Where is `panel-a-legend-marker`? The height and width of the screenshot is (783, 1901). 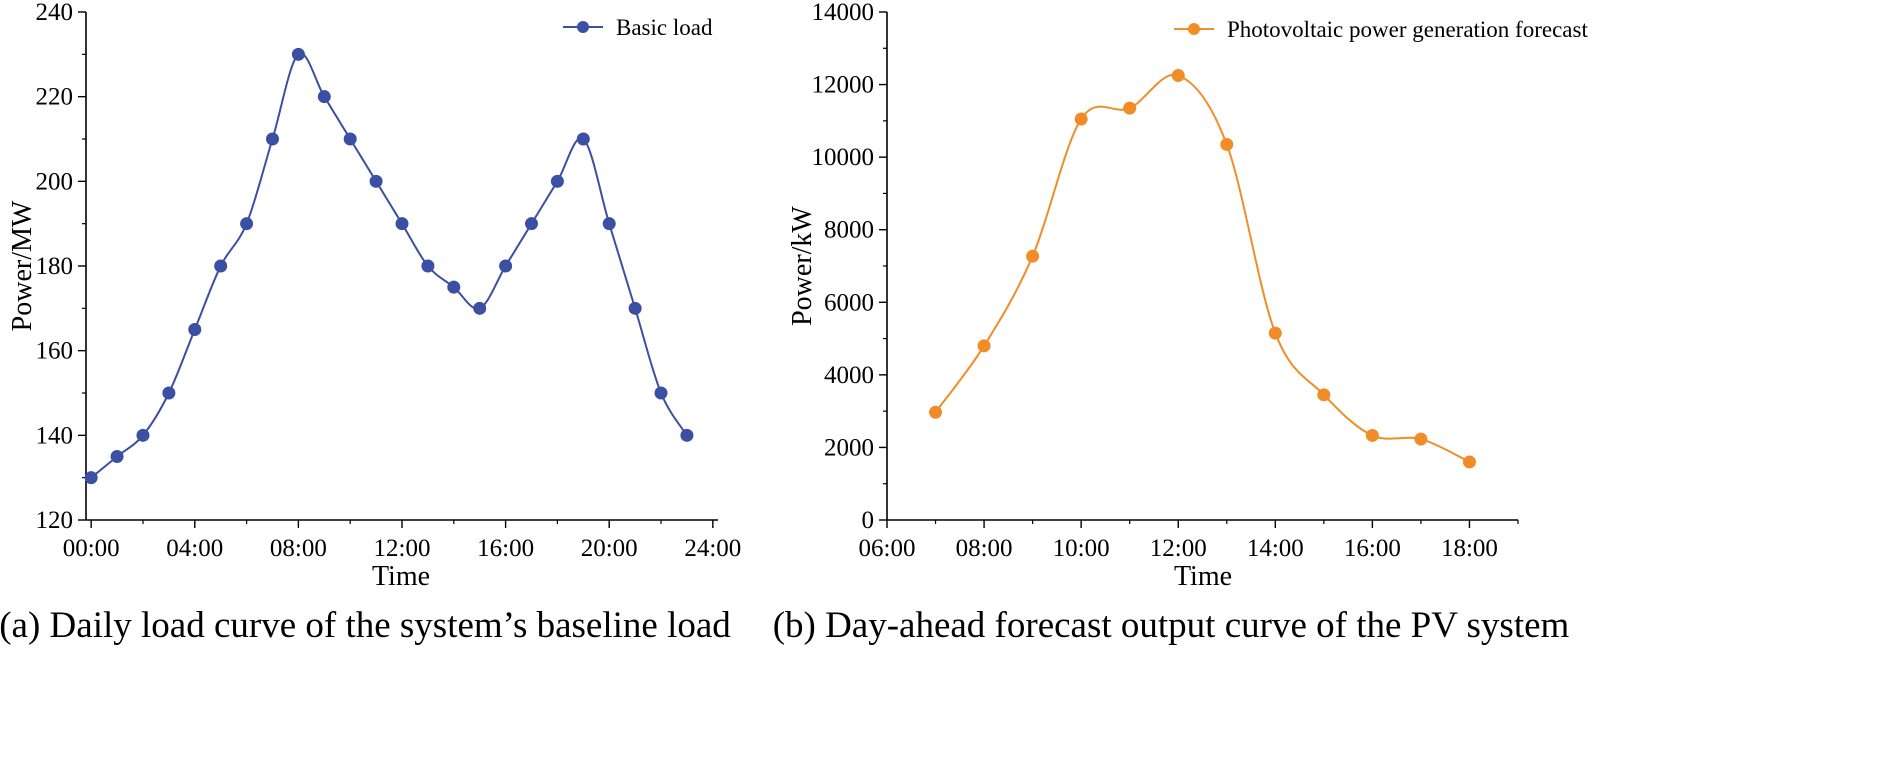 panel-a-legend-marker is located at coordinates (583, 27).